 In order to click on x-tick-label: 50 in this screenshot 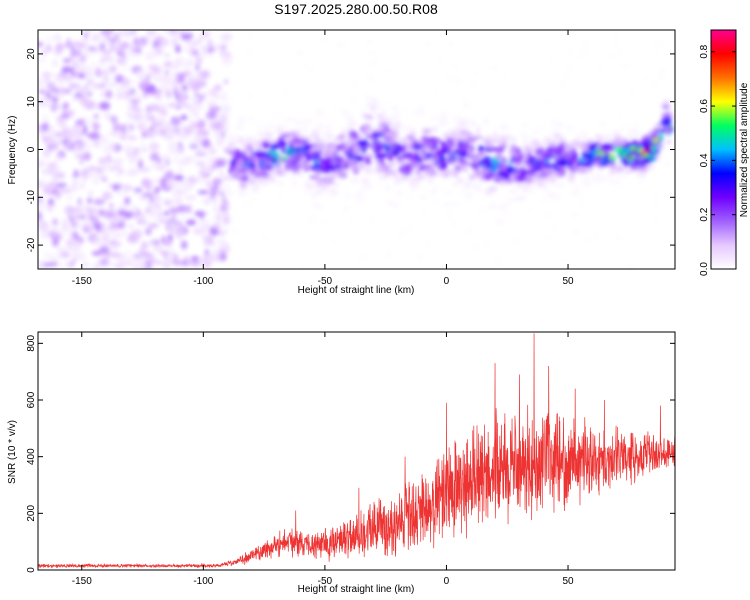, I will do `click(568, 581)`.